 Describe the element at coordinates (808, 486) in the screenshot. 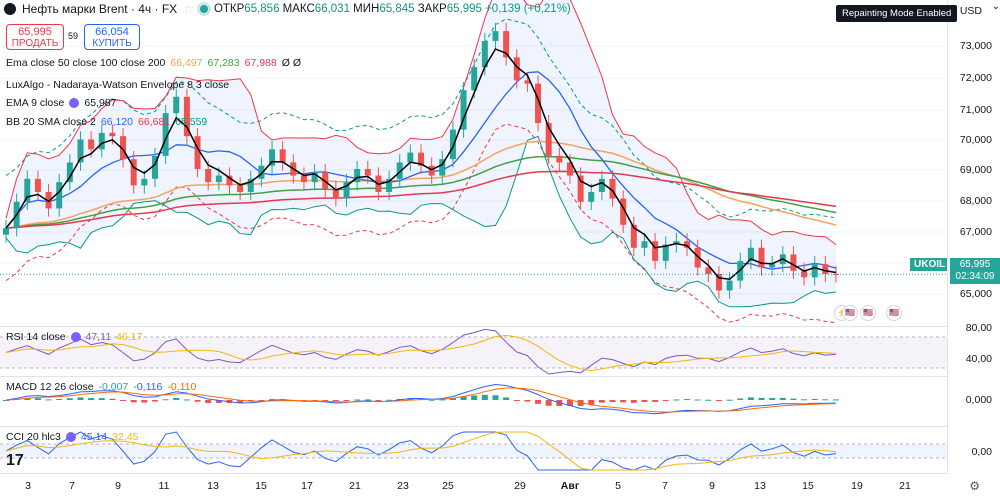

I see `time-tick-label: 15` at that location.